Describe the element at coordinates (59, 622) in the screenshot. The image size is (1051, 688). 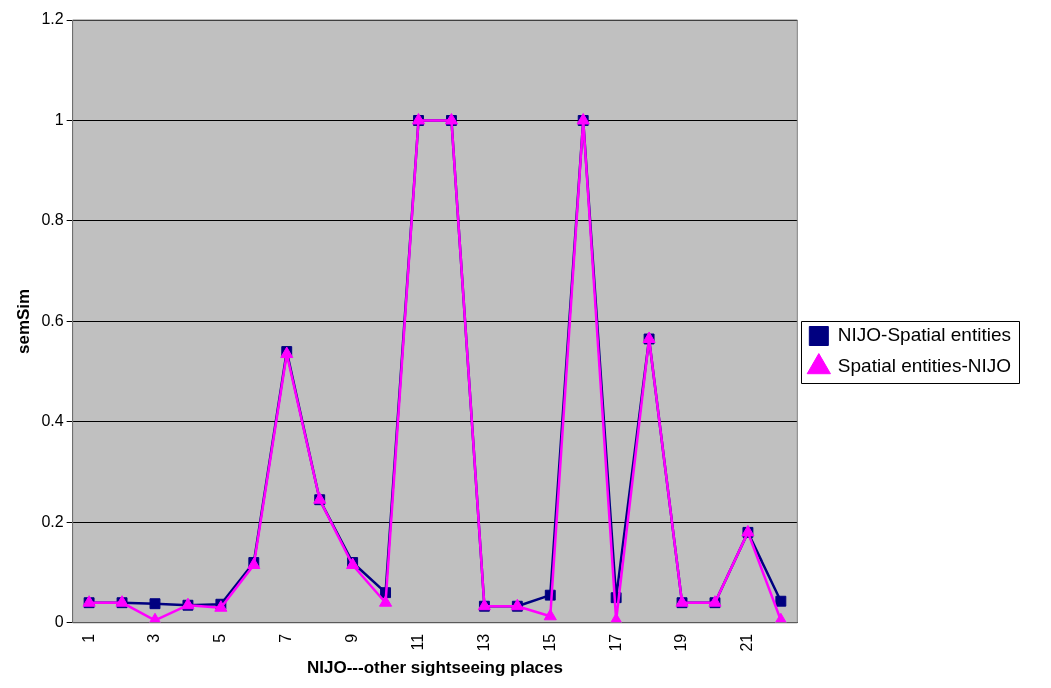
I see `y-tick-label: 0` at that location.